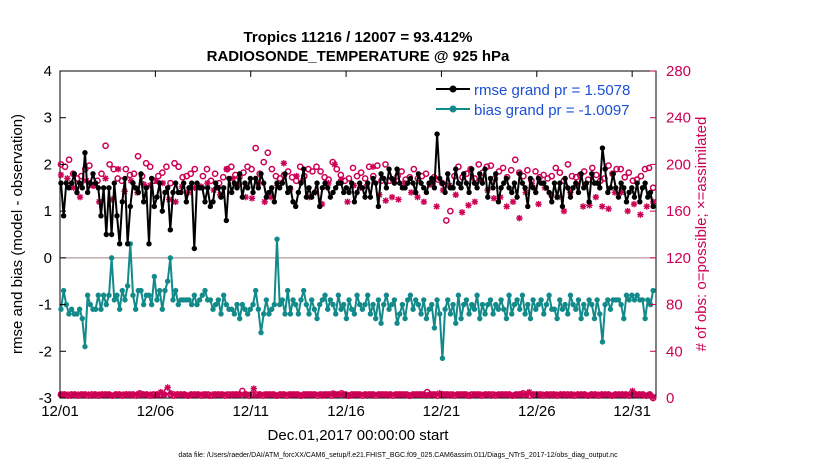 Image resolution: width=830 pixels, height=470 pixels. I want to click on y2-axis-label: # of obs: o=possible; ×=assimilated, so click(701, 234).